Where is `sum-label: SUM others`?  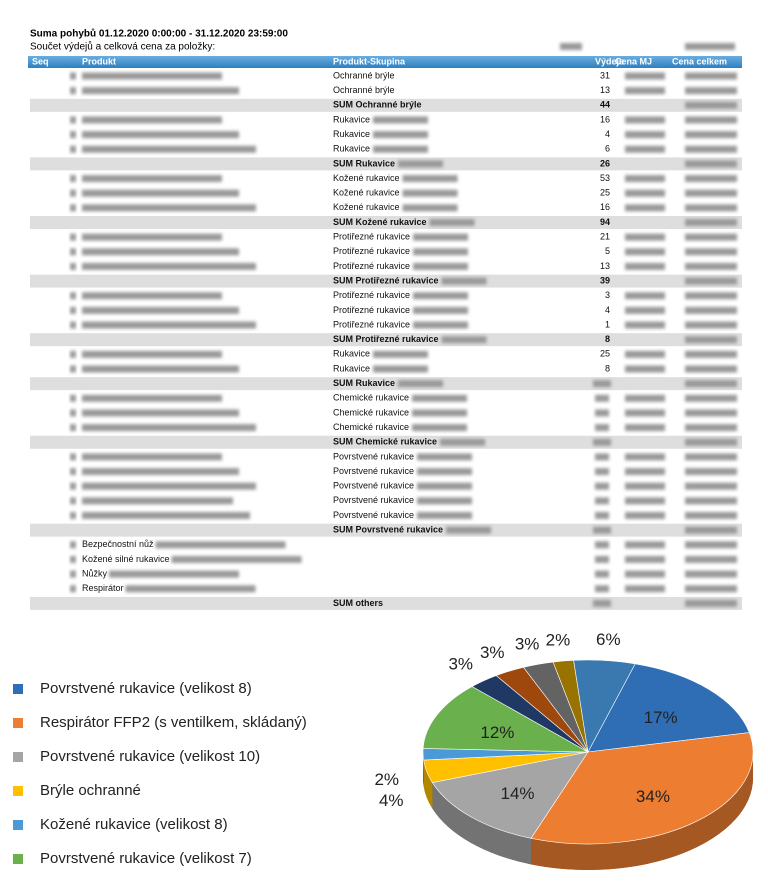 sum-label: SUM others is located at coordinates (358, 603).